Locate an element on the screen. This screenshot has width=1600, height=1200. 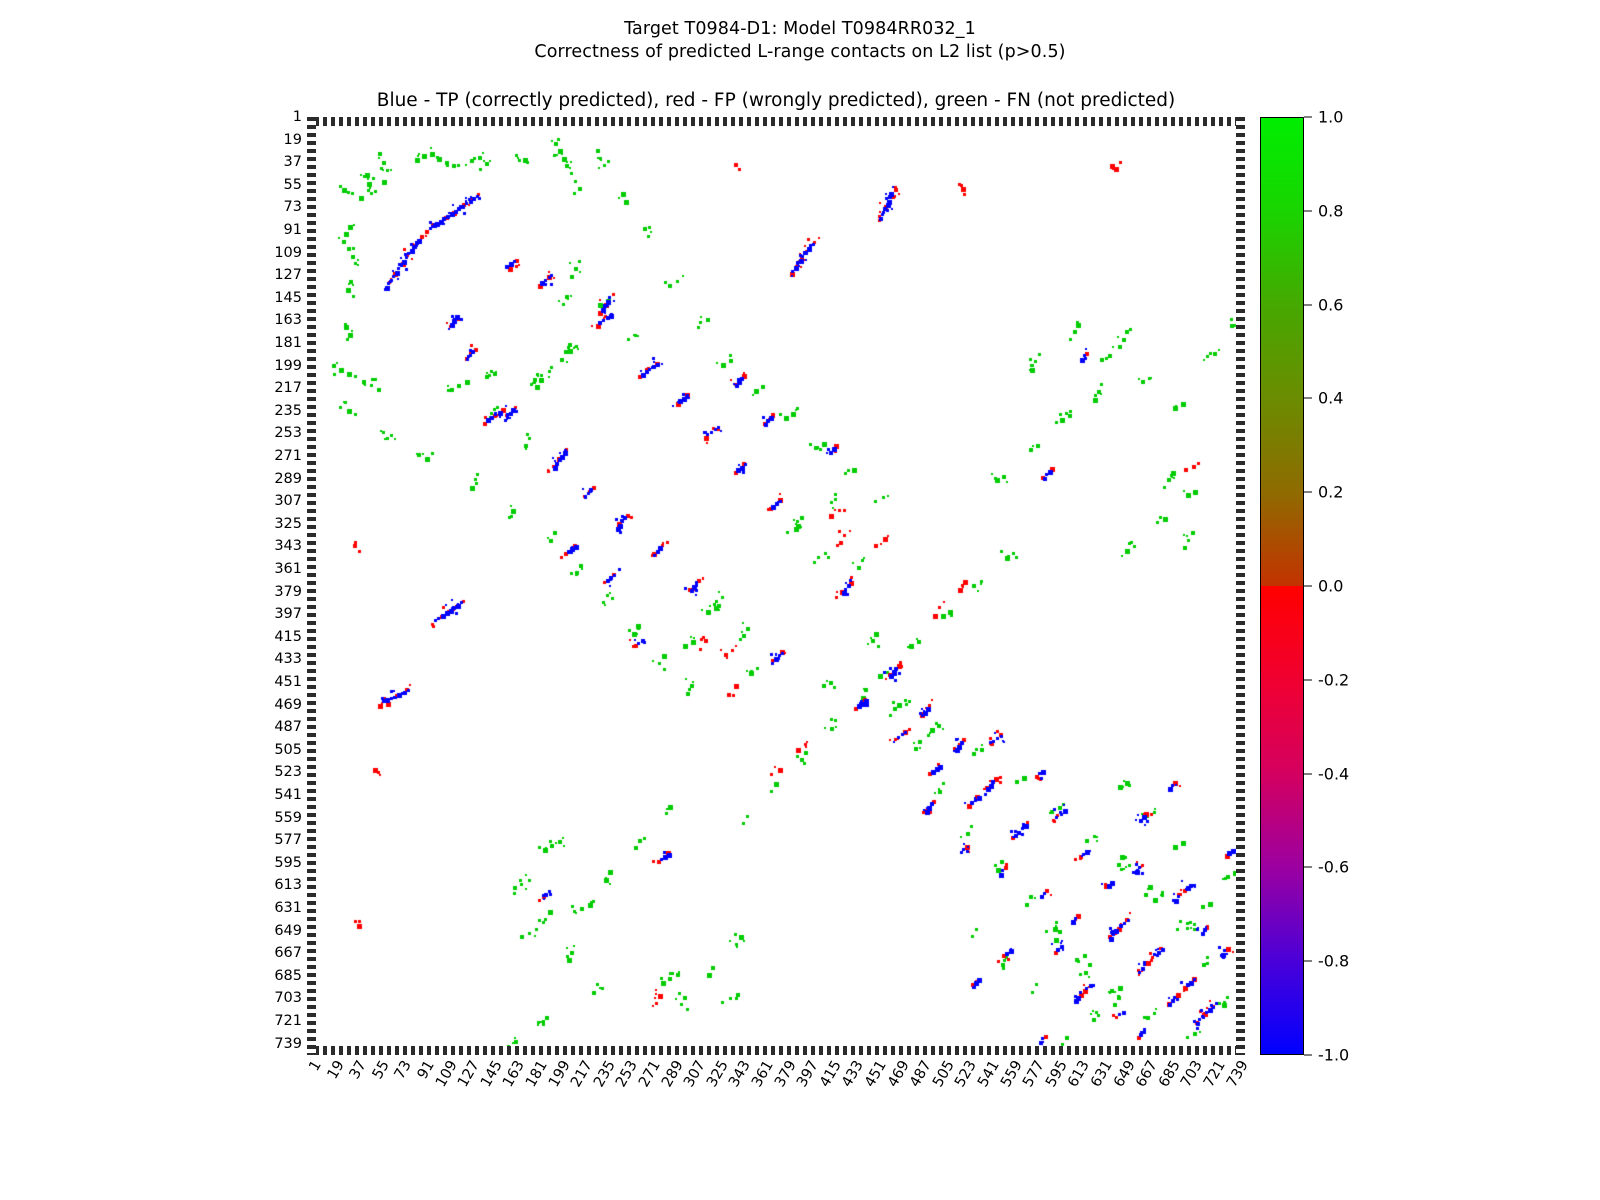
y-axis-tick-label: 631 is located at coordinates (288, 908).